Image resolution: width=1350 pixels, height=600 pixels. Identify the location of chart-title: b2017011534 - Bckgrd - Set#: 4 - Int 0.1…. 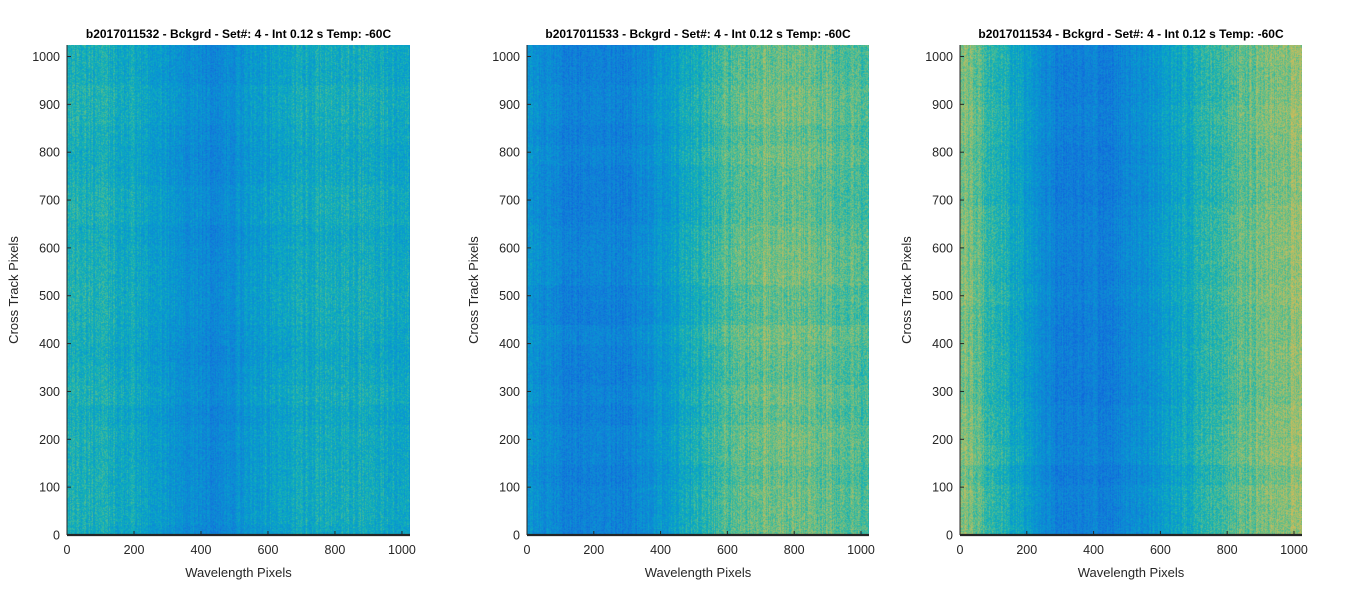
(1131, 34).